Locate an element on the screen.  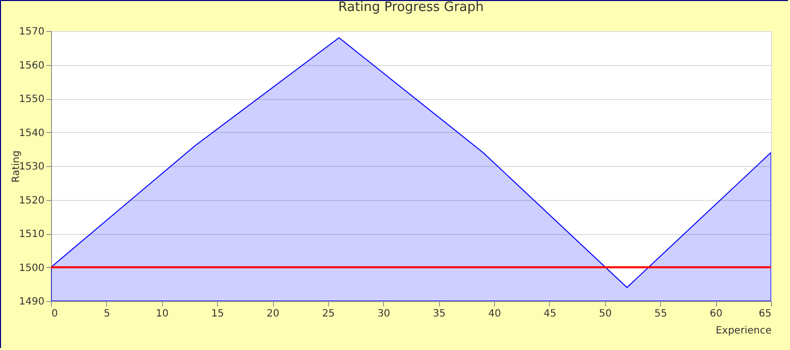
x-tick-label: 30 is located at coordinates (383, 314).